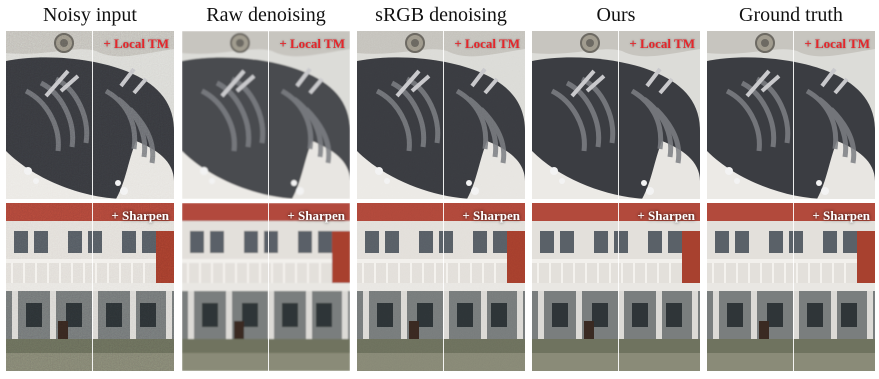 Image resolution: width=879 pixels, height=379 pixels. Describe the element at coordinates (441, 15) in the screenshot. I see `column-title: sRGB denoising` at that location.